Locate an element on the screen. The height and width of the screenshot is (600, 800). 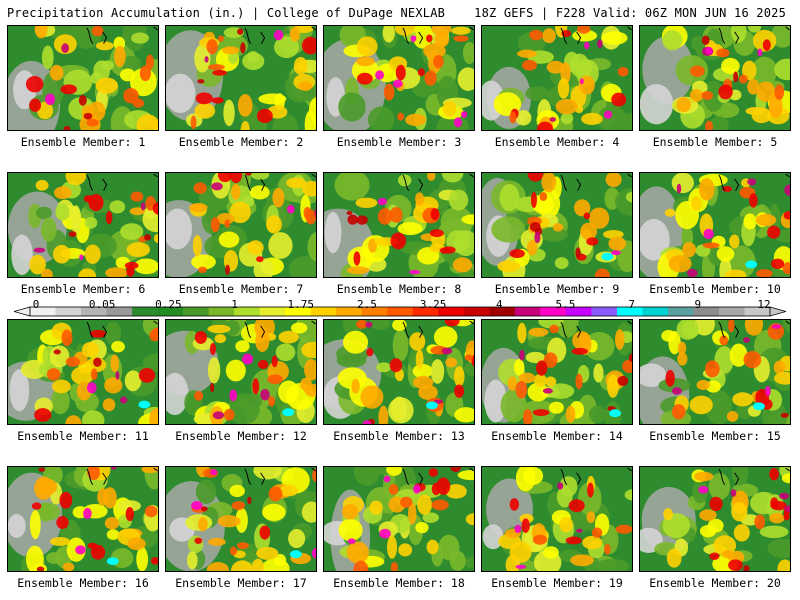
ensemble-member-label: Ensemble Member: 19 is located at coordinates (557, 583).